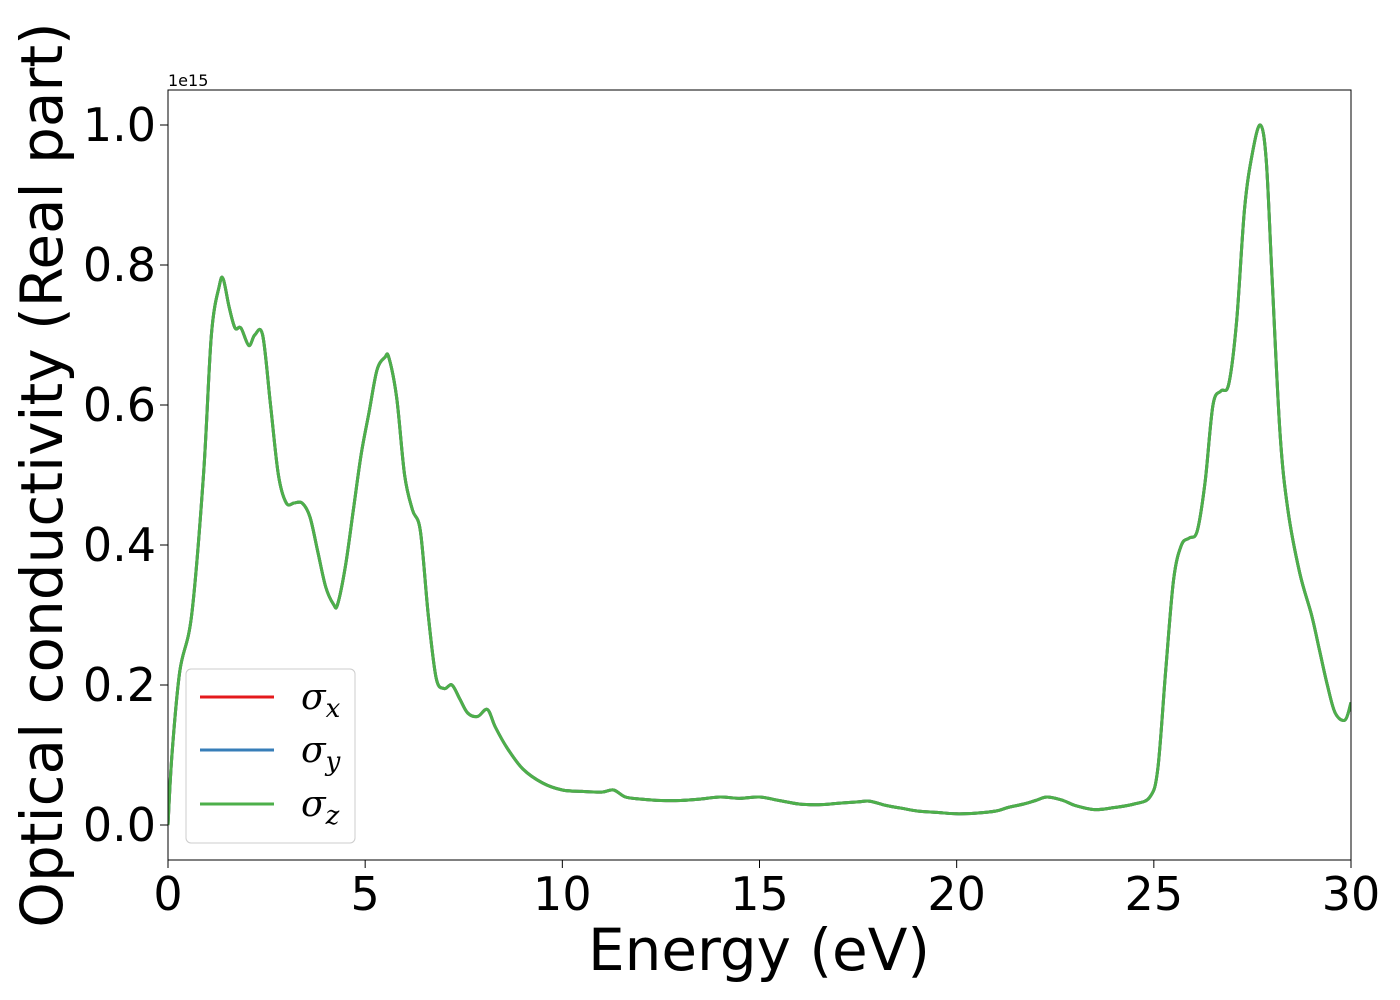  I want to click on legend-label-y: σy, so click(321, 753).